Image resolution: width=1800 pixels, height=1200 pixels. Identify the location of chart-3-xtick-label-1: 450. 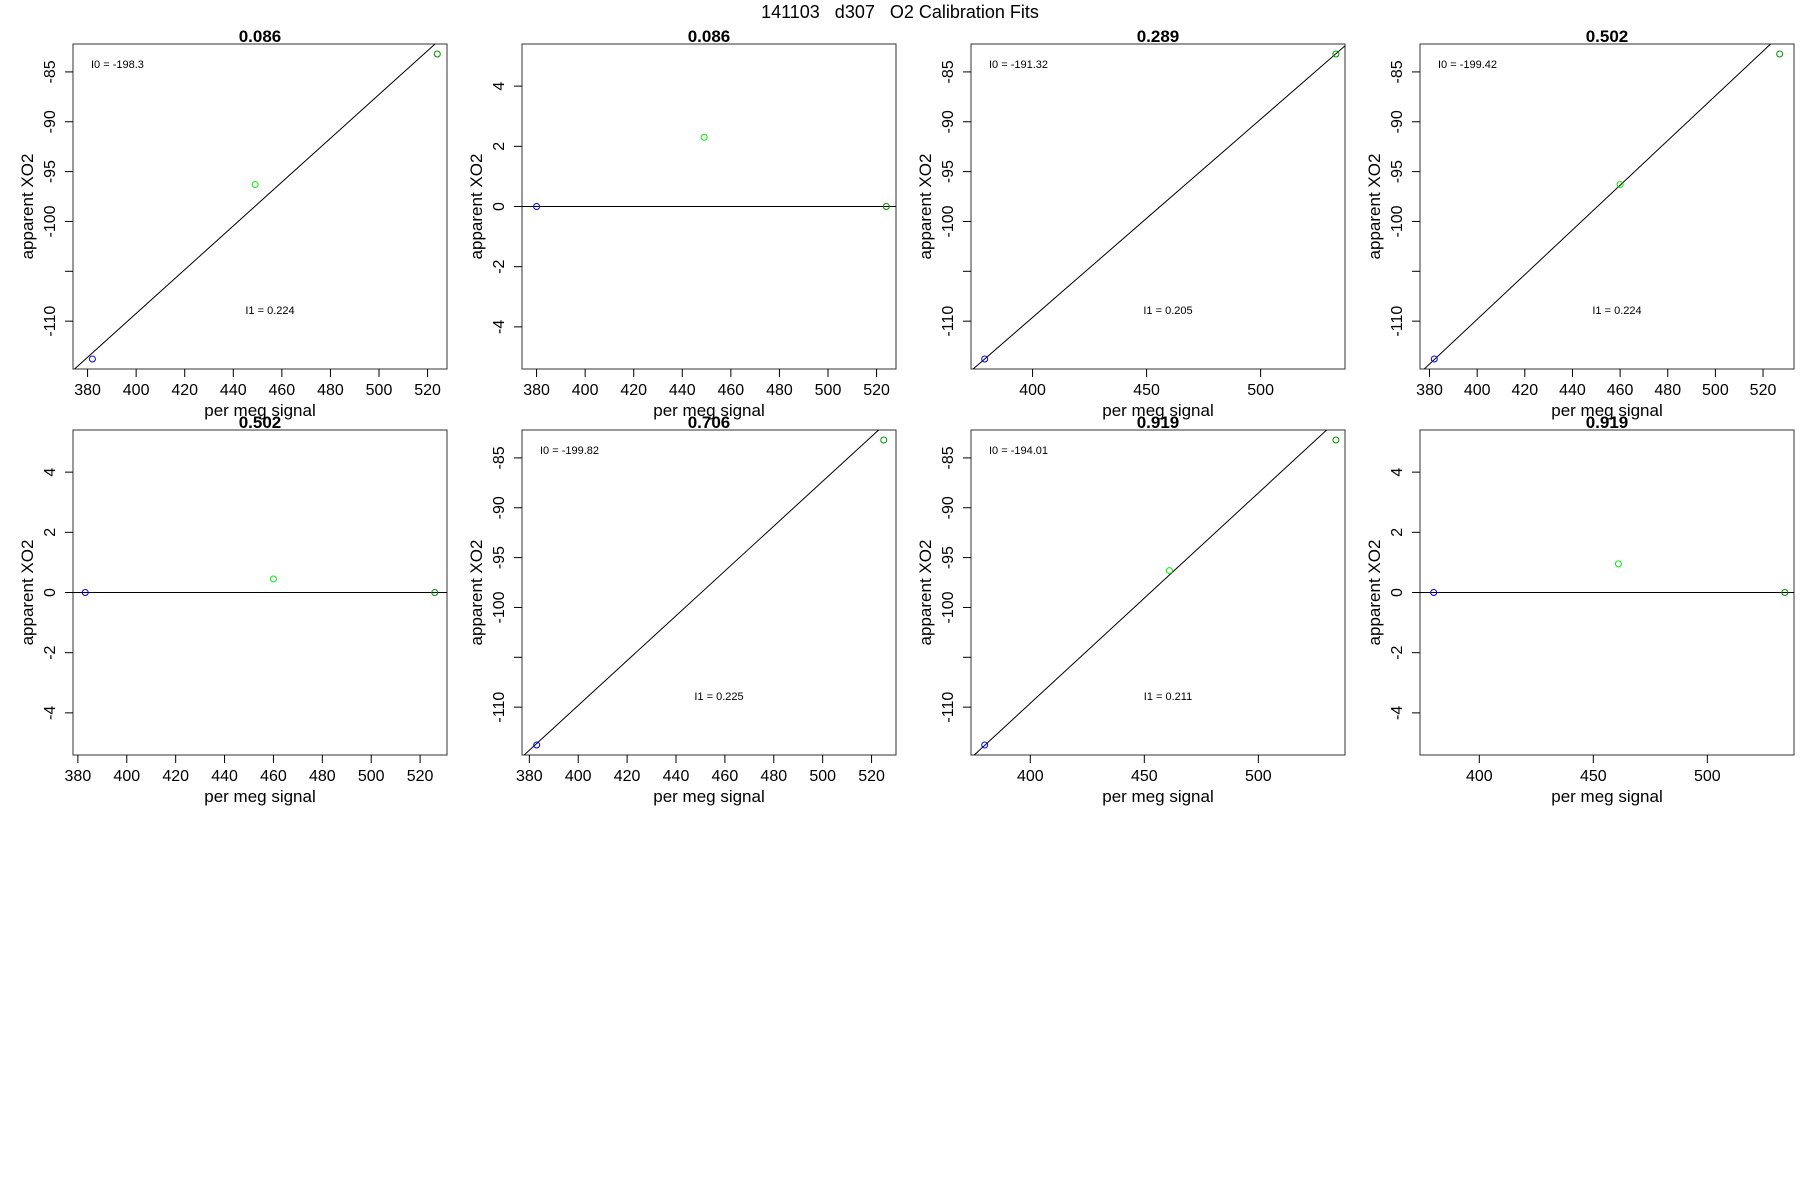
(1146, 390).